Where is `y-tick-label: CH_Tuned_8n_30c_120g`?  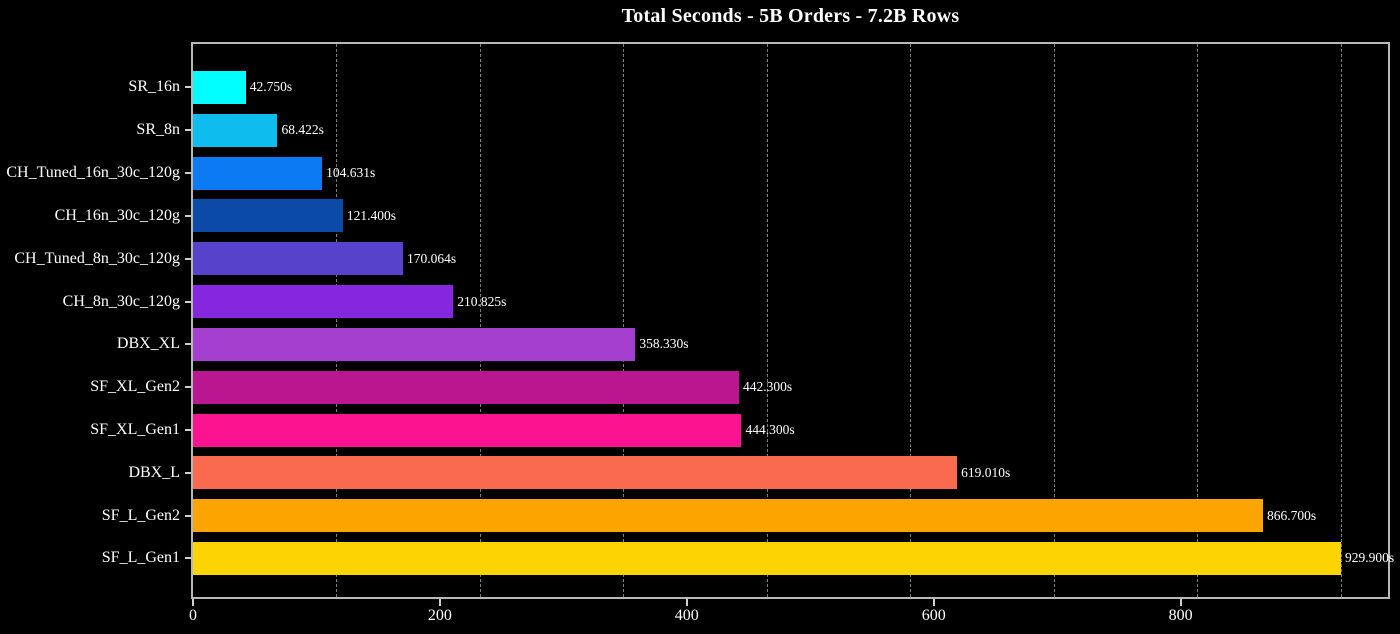
y-tick-label: CH_Tuned_8n_30c_120g is located at coordinates (97, 258).